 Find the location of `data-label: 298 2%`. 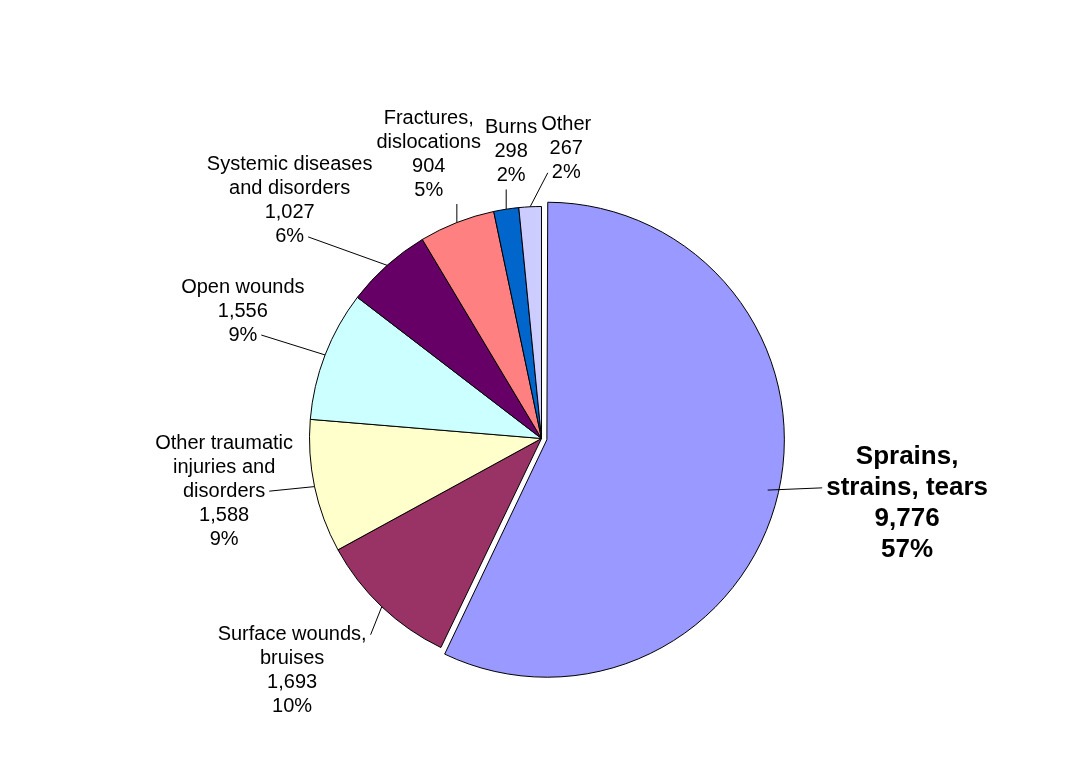

data-label: 298 2% is located at coordinates (511, 161).